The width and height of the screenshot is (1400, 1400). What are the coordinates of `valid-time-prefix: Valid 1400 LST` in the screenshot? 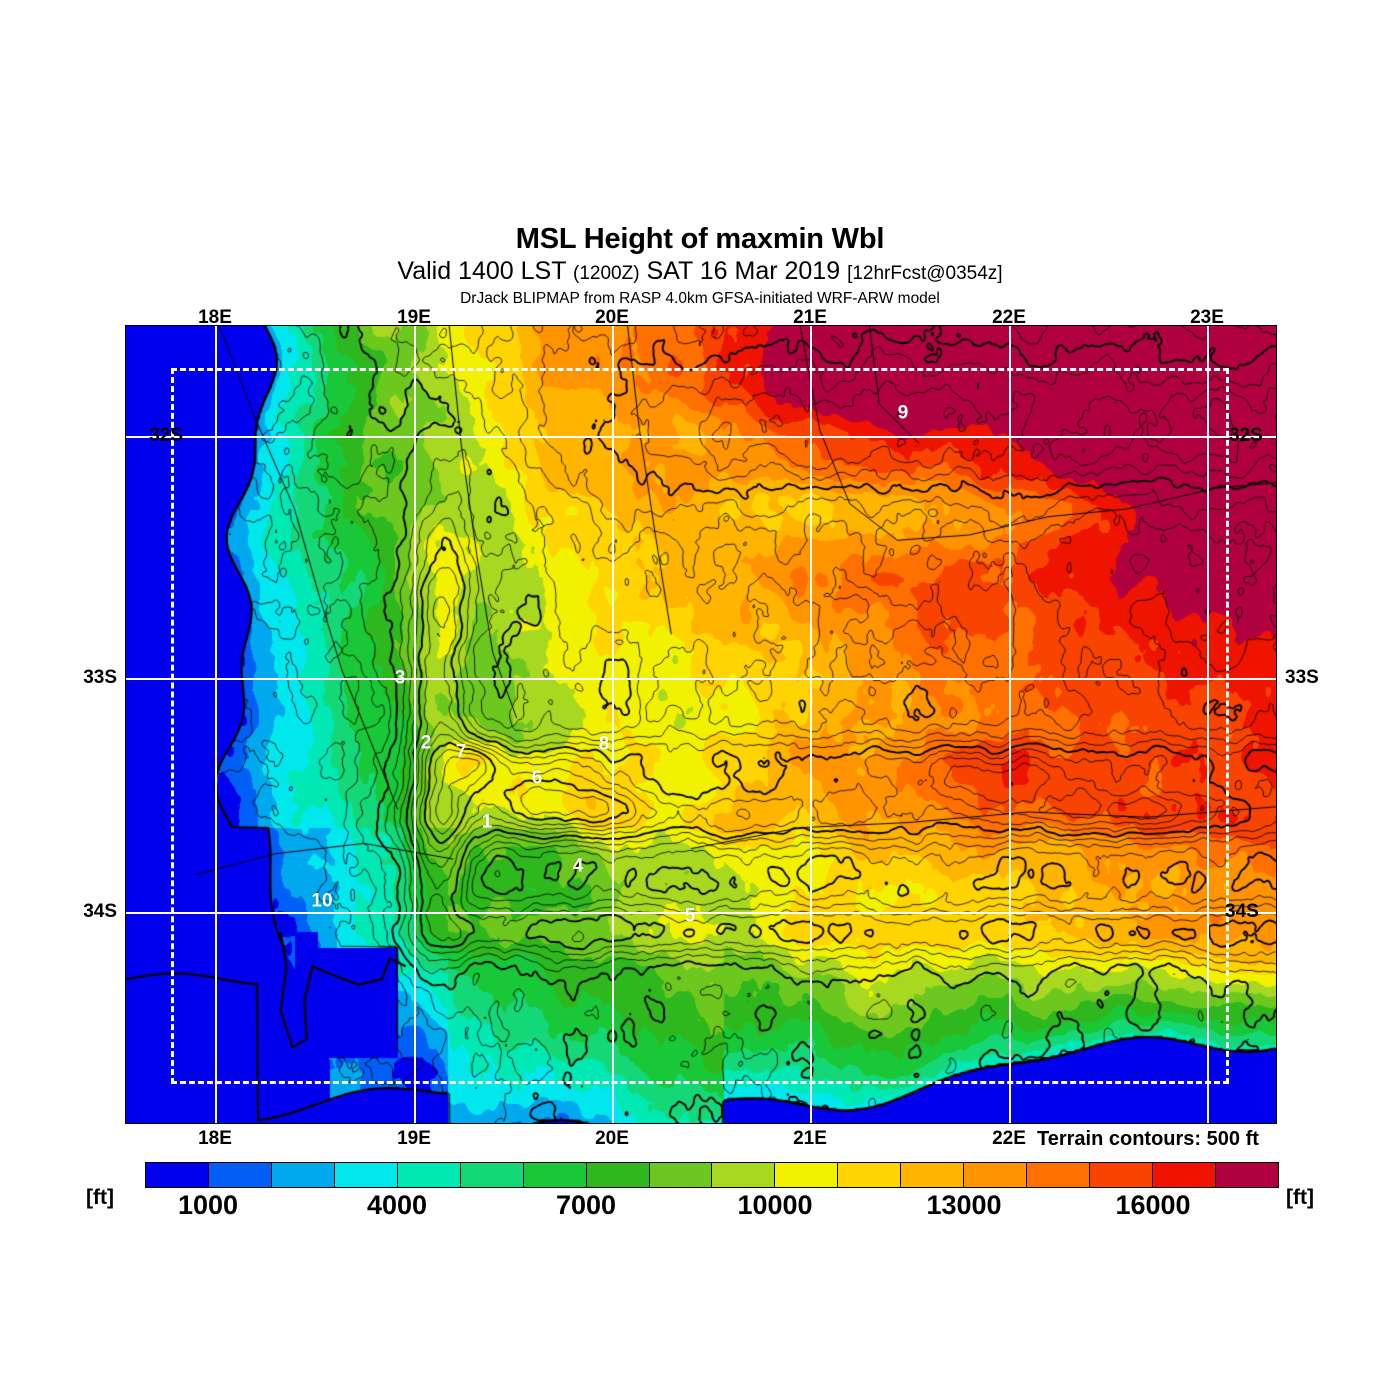 It's located at (485, 271).